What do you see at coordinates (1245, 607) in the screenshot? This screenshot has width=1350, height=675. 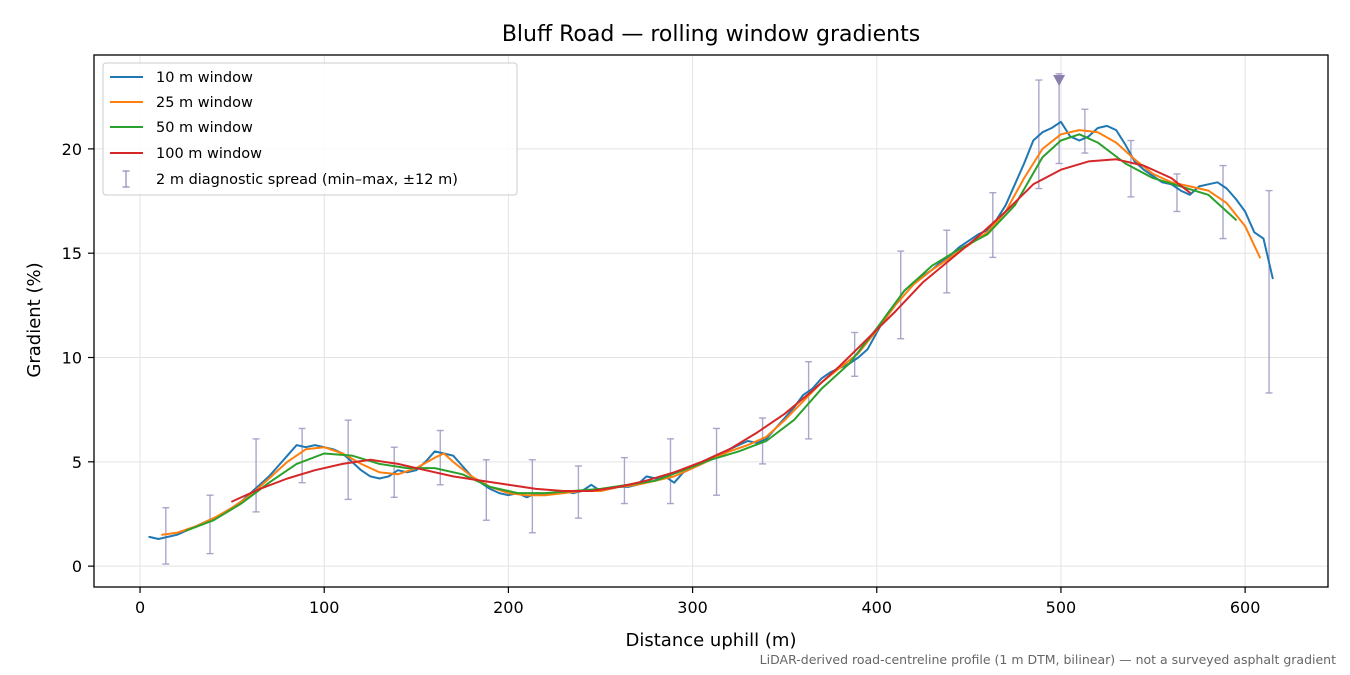 I see `x-tick-label: 600` at bounding box center [1245, 607].